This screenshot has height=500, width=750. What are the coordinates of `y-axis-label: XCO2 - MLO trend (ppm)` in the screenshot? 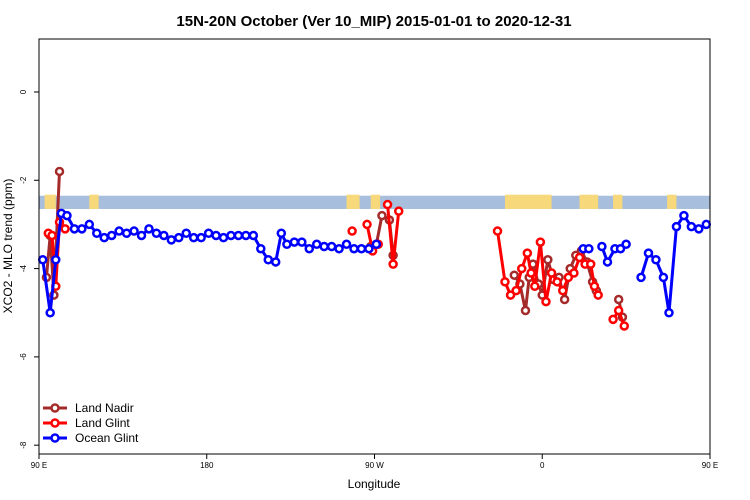 It's located at (8, 246).